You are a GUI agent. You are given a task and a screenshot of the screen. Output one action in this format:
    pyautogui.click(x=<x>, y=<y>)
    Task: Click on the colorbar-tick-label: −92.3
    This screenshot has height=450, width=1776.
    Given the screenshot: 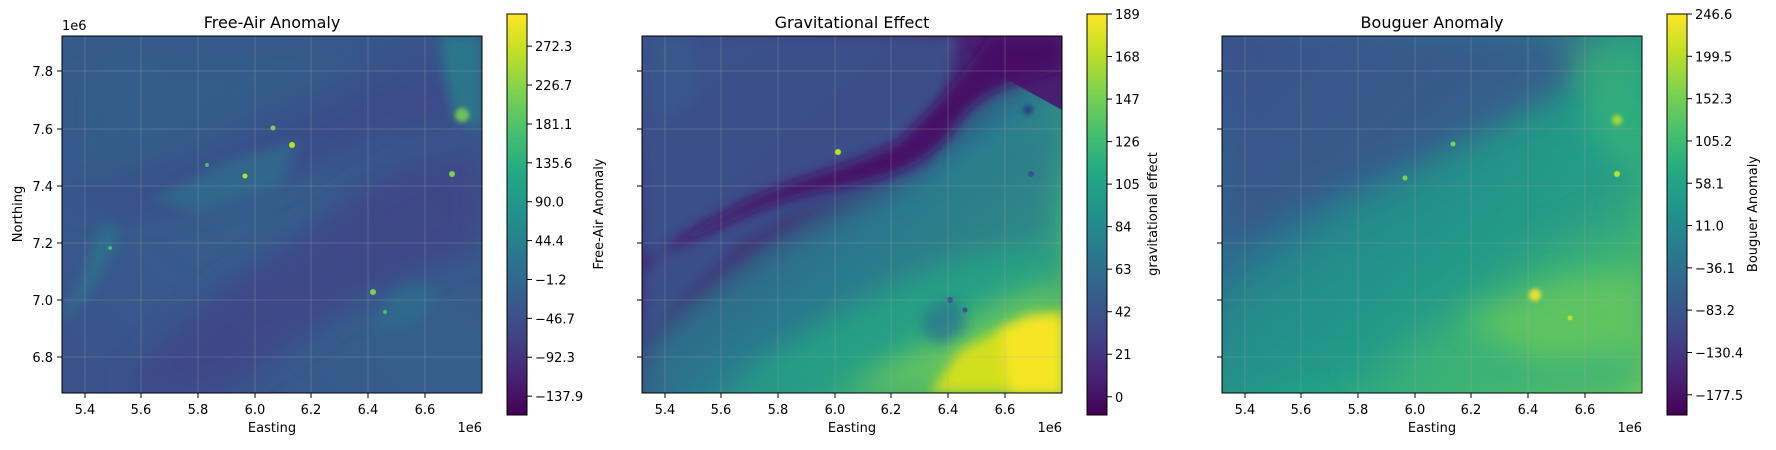 What is the action you would take?
    pyautogui.click(x=555, y=358)
    